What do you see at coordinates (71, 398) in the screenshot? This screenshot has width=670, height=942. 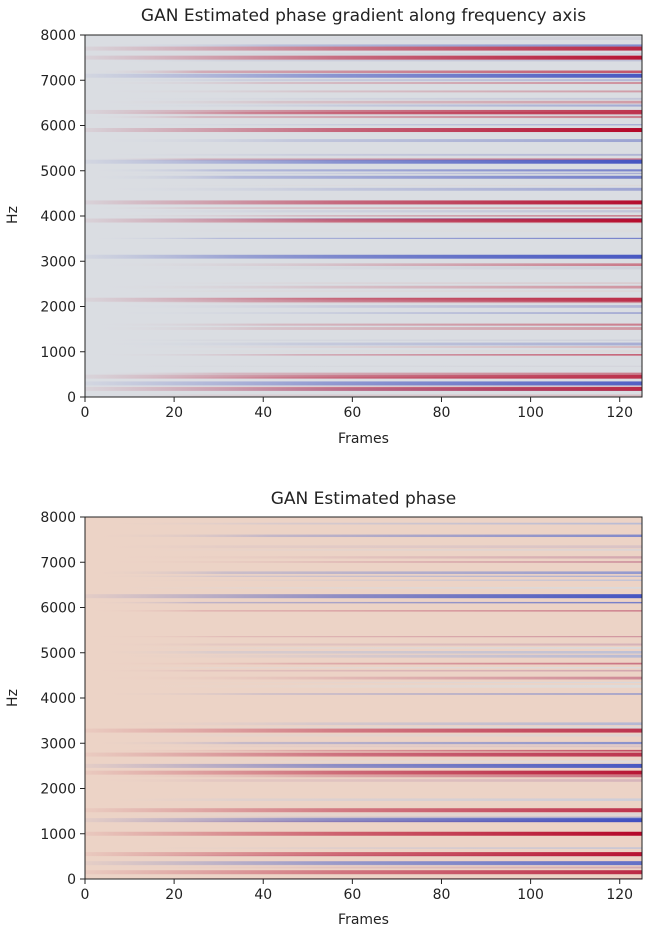 I see `y-tick-label: 0` at bounding box center [71, 398].